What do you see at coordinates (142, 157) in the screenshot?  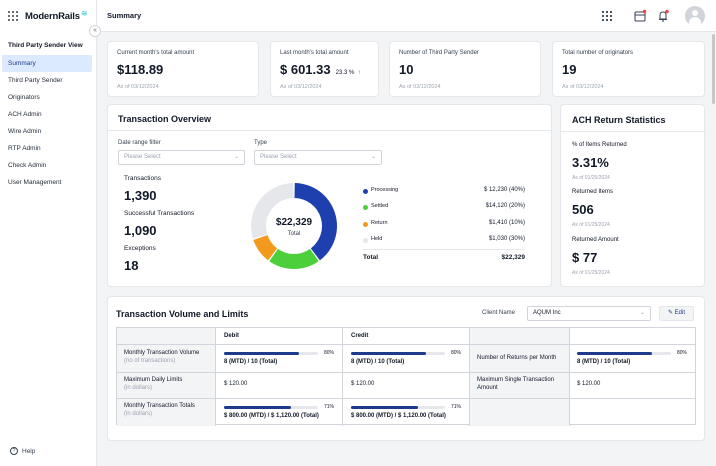 I see `date-range-placeholder: Please Select` at bounding box center [142, 157].